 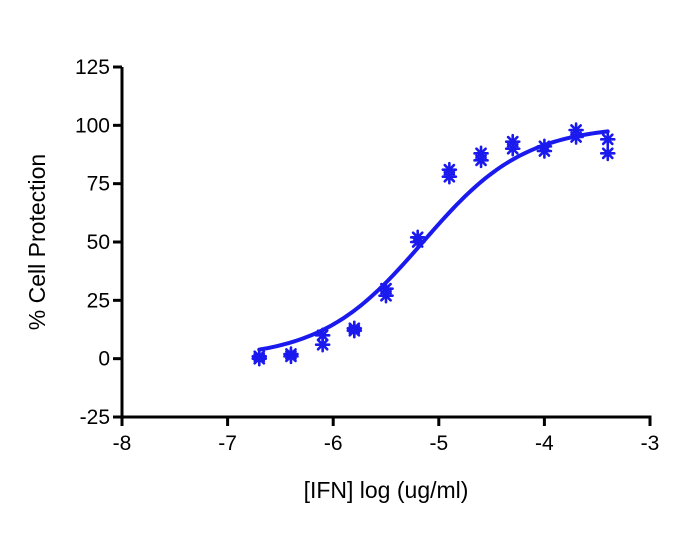 I want to click on y-tick-label: 25, so click(x=98, y=300).